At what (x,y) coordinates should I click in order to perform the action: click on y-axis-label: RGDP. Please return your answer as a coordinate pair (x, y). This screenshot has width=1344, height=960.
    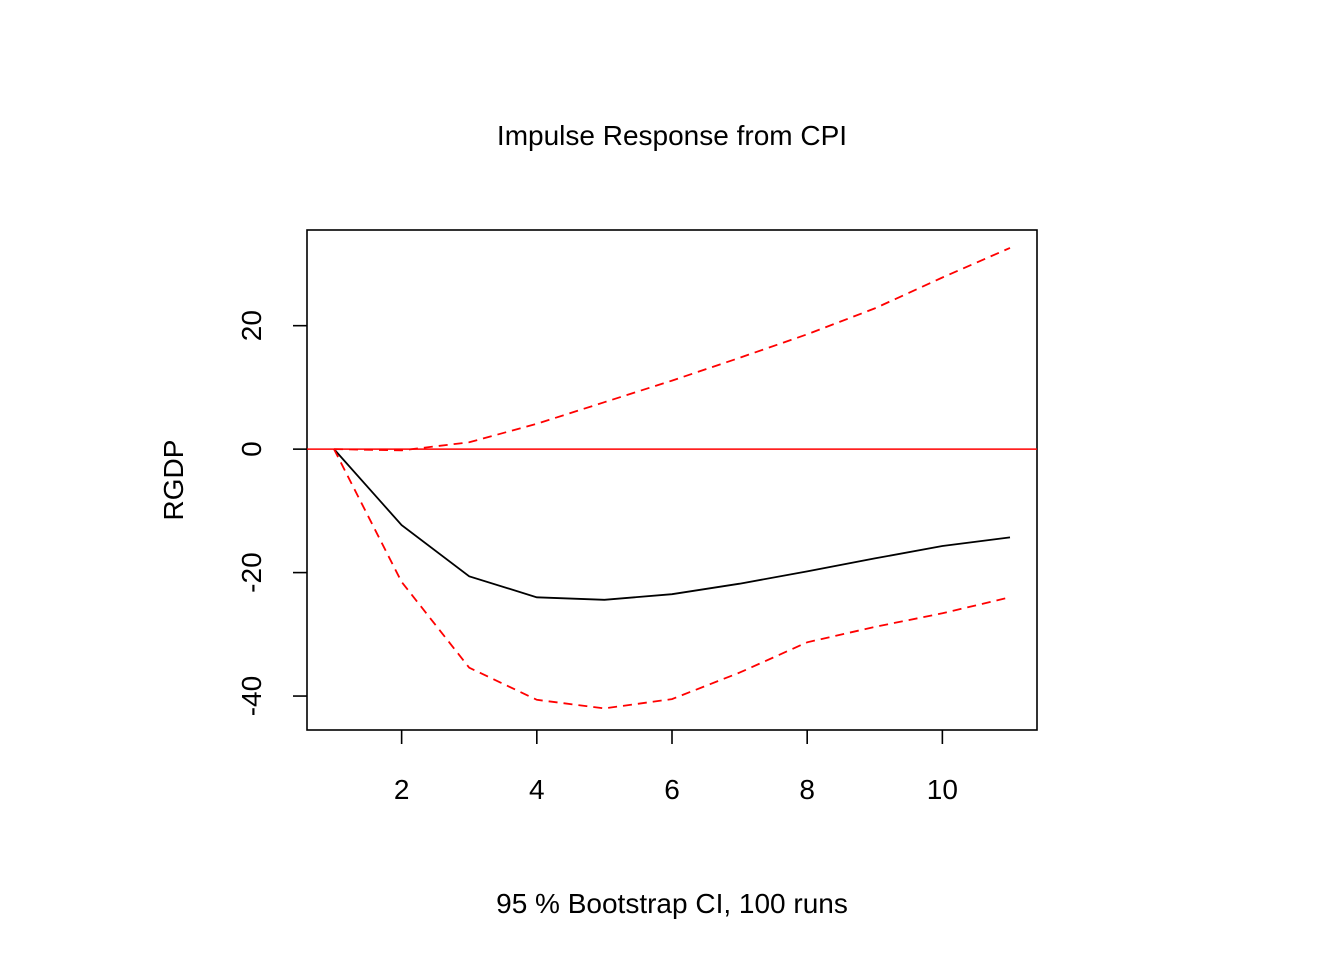
    Looking at the image, I should click on (173, 480).